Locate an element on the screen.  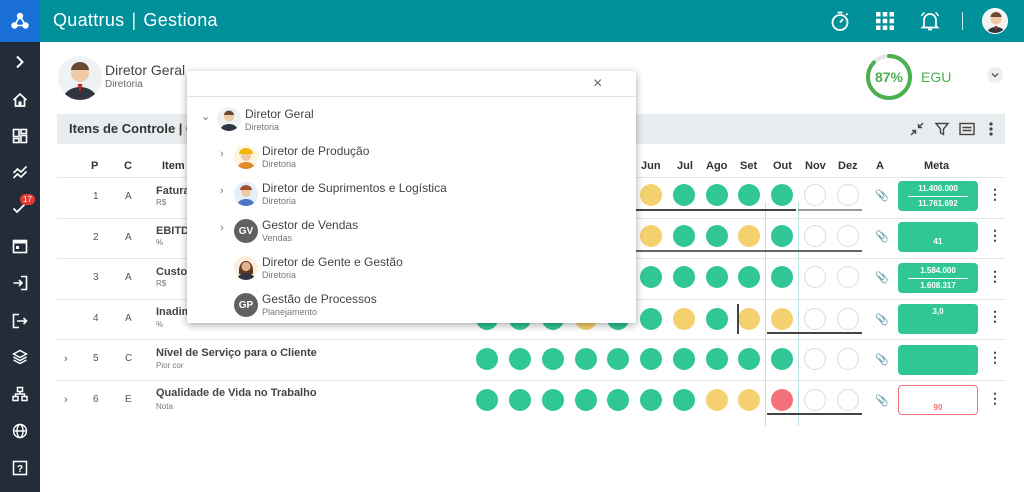
indicator-name: Nível de Serviço para o Cliente is located at coordinates (236, 353).